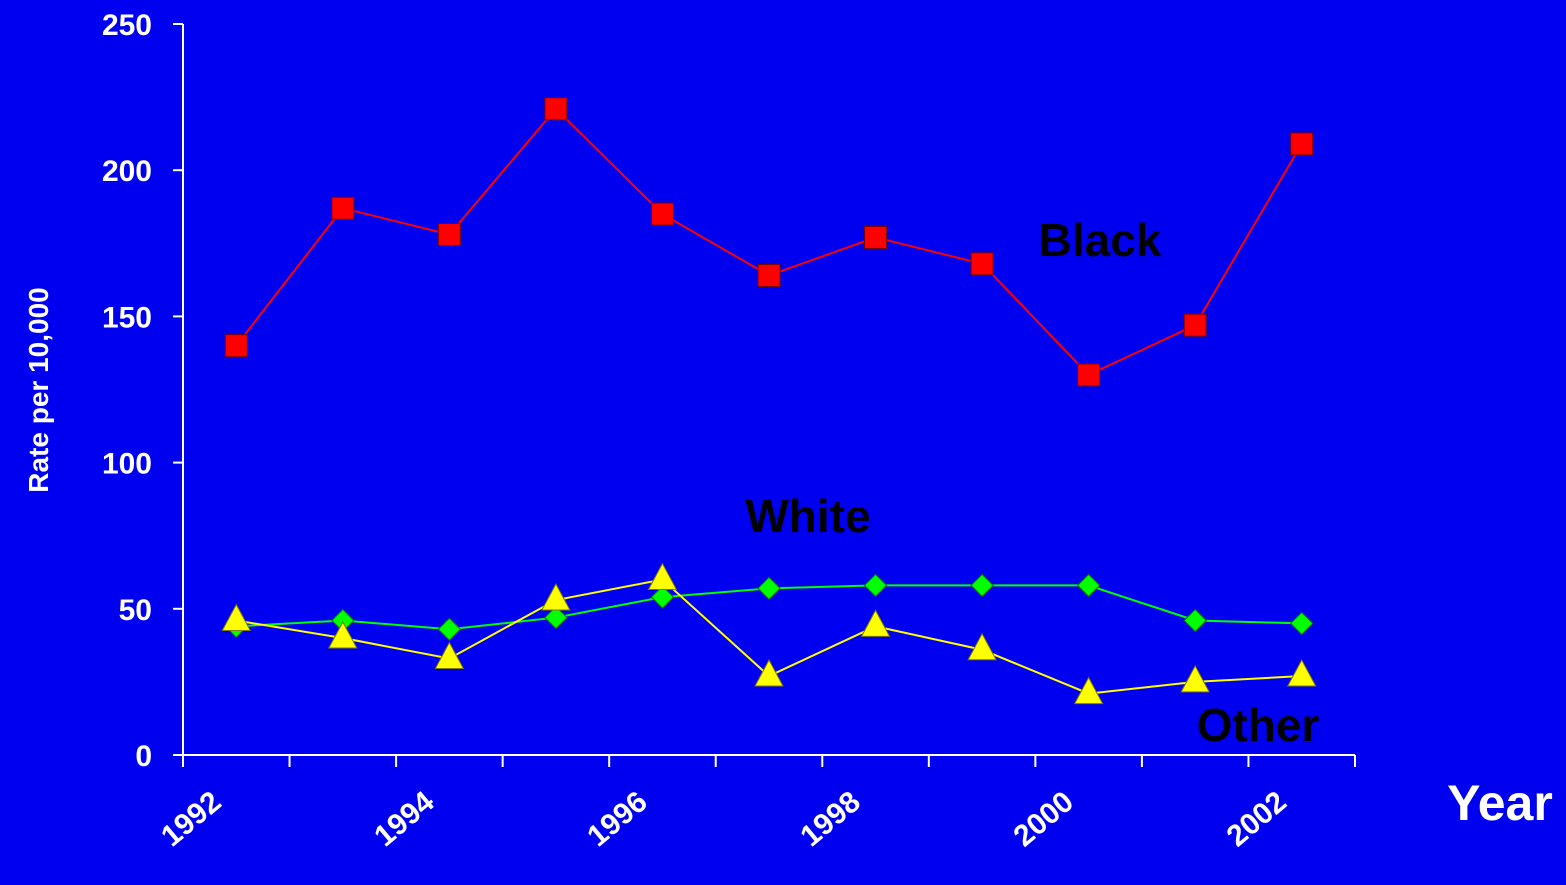 This screenshot has height=885, width=1566. I want to click on y-tick-label: 200, so click(127, 171).